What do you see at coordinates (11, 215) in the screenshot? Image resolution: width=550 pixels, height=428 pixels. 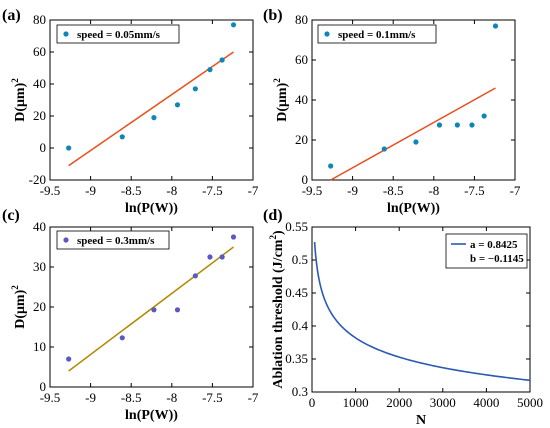 I see `panel-label: (c)` at bounding box center [11, 215].